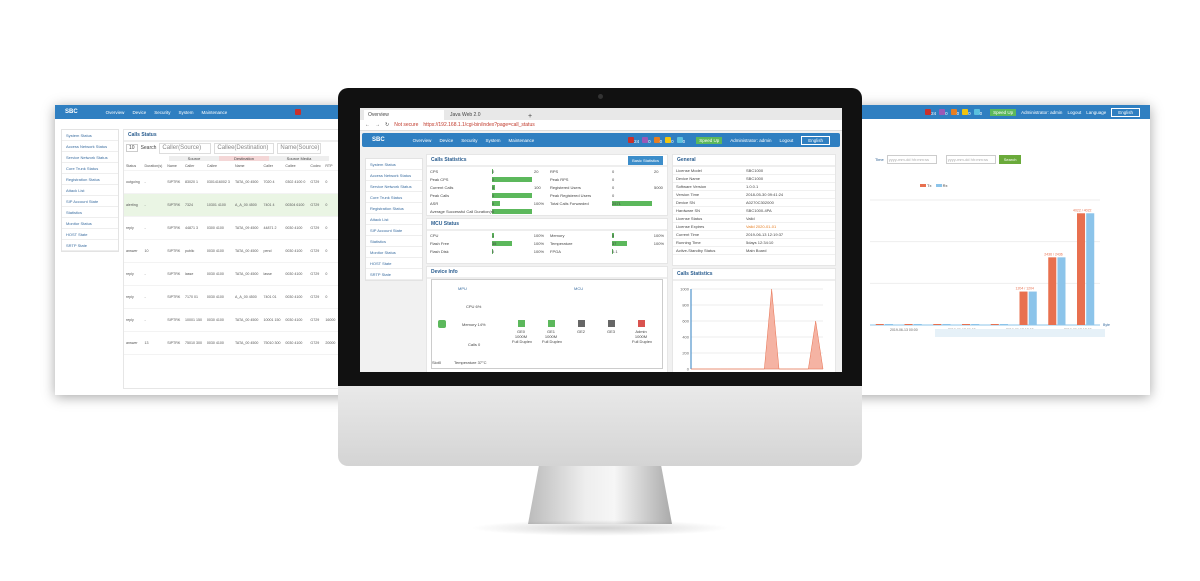  Describe the element at coordinates (611, 332) in the screenshot. I see `port-ge3: GE3` at that location.